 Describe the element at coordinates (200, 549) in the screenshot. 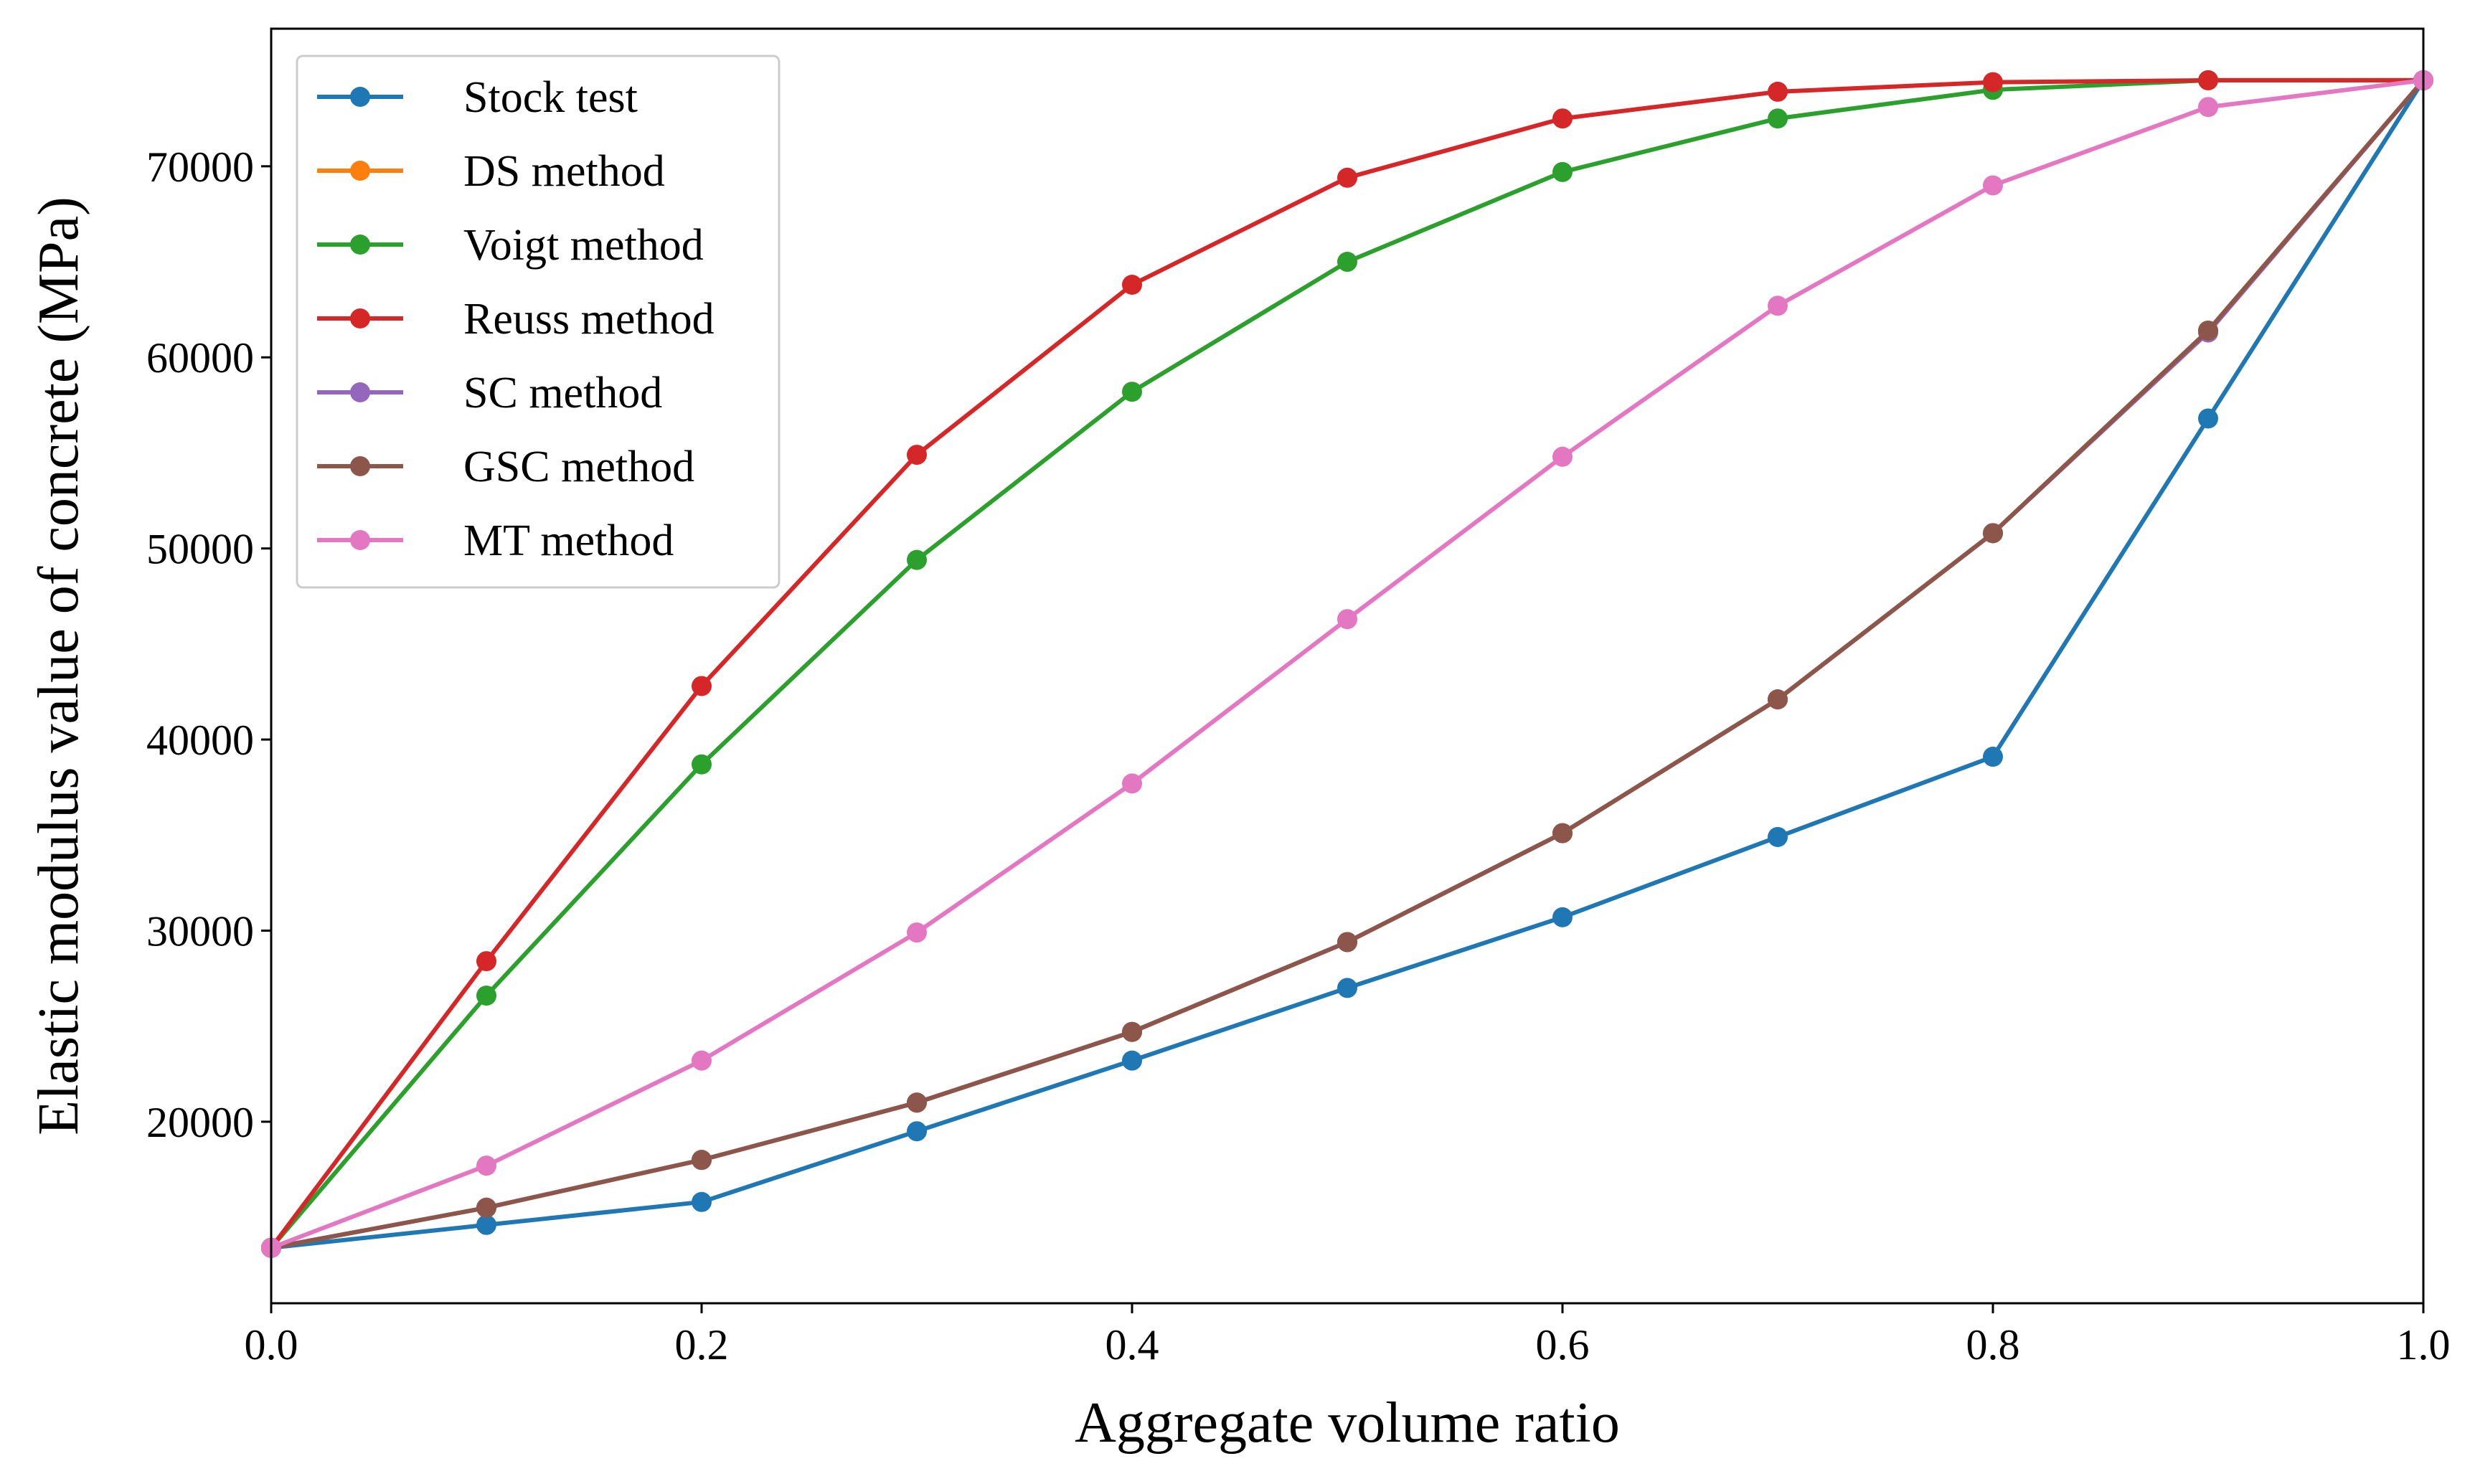

I see `y-tick-label: 50000` at that location.